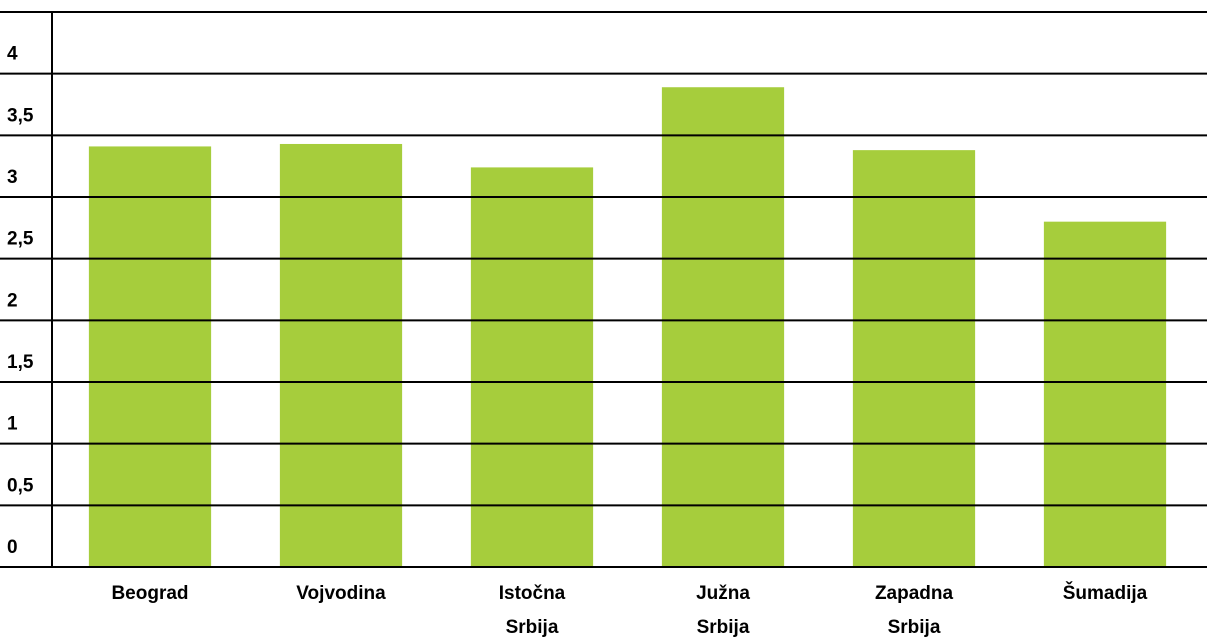 The height and width of the screenshot is (639, 1207). What do you see at coordinates (20, 485) in the screenshot?
I see `y-tick-label: 0,5` at bounding box center [20, 485].